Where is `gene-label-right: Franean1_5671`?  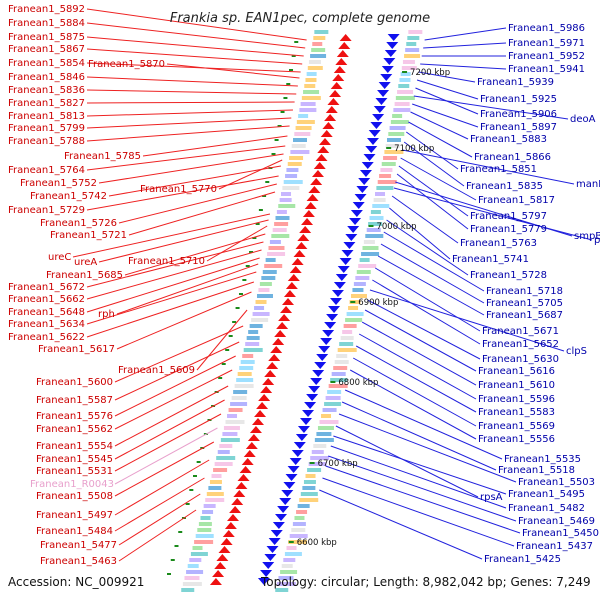 gene-label-right: Franean1_5671 is located at coordinates (520, 331).